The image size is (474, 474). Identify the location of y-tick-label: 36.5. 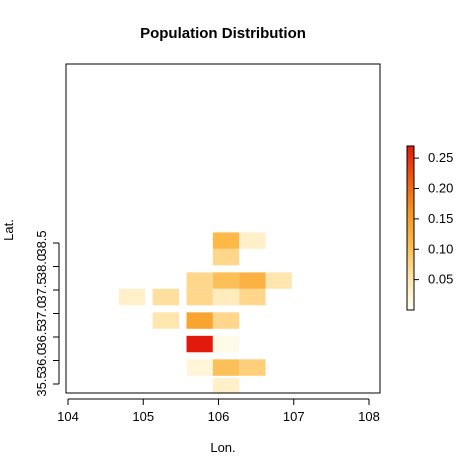
(41, 336).